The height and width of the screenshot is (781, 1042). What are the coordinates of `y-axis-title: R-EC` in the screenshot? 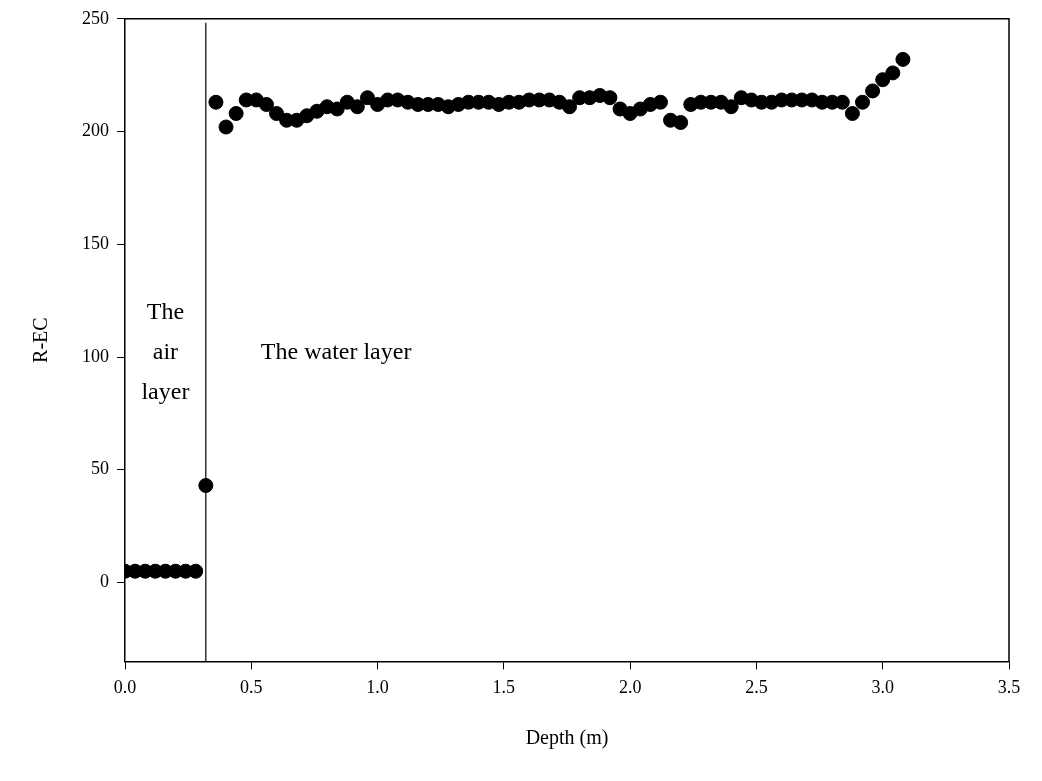 It's located at (40, 340).